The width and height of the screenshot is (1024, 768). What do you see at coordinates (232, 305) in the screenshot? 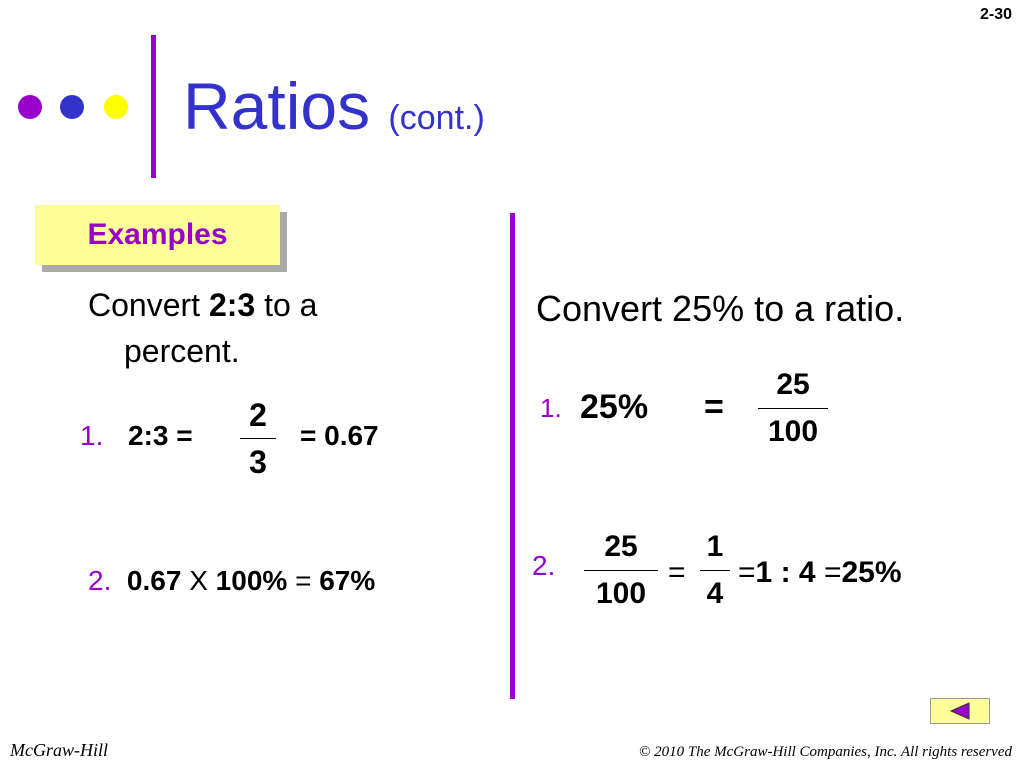
I see `text: 2:3` at bounding box center [232, 305].